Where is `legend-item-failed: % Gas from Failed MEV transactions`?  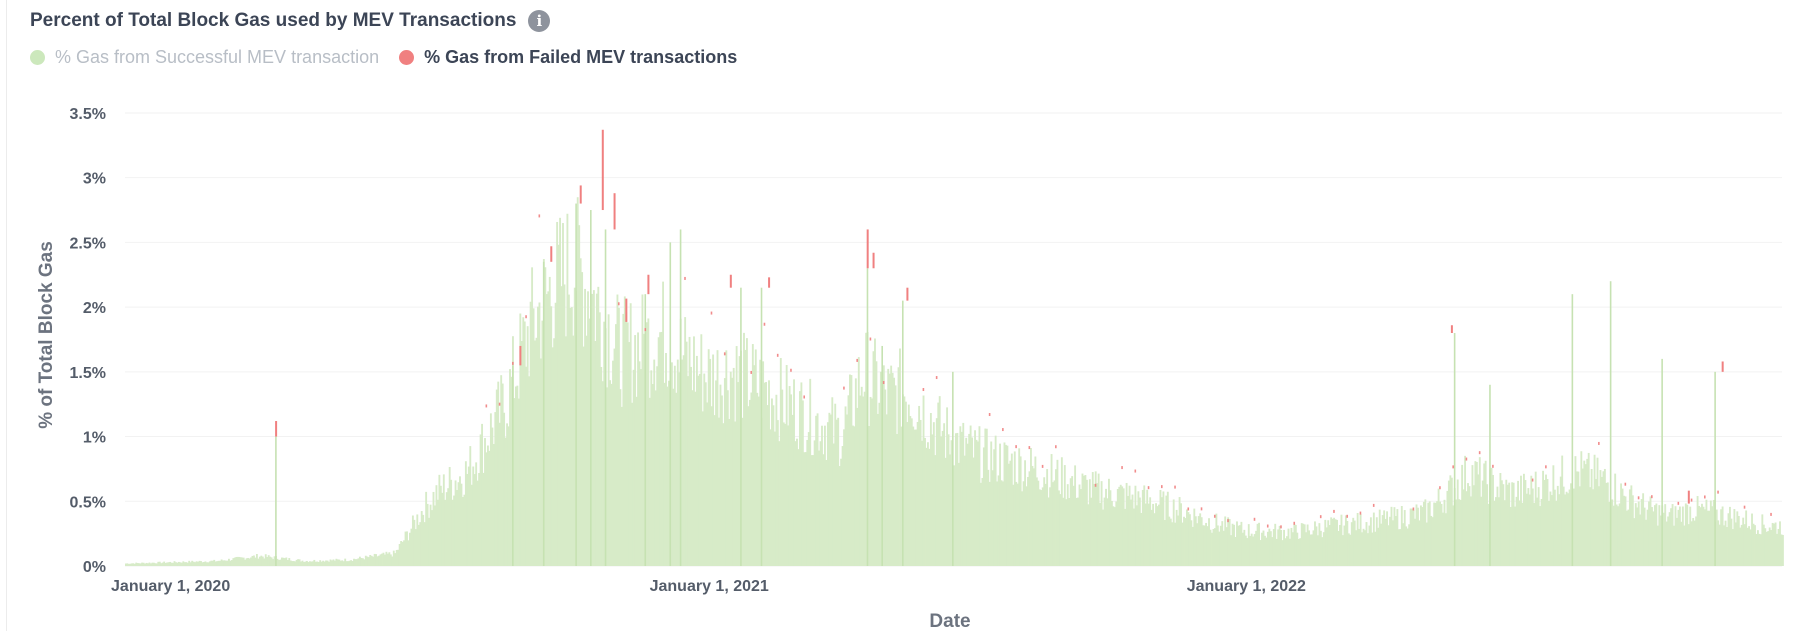
legend-item-failed: % Gas from Failed MEV transactions is located at coordinates (568, 57).